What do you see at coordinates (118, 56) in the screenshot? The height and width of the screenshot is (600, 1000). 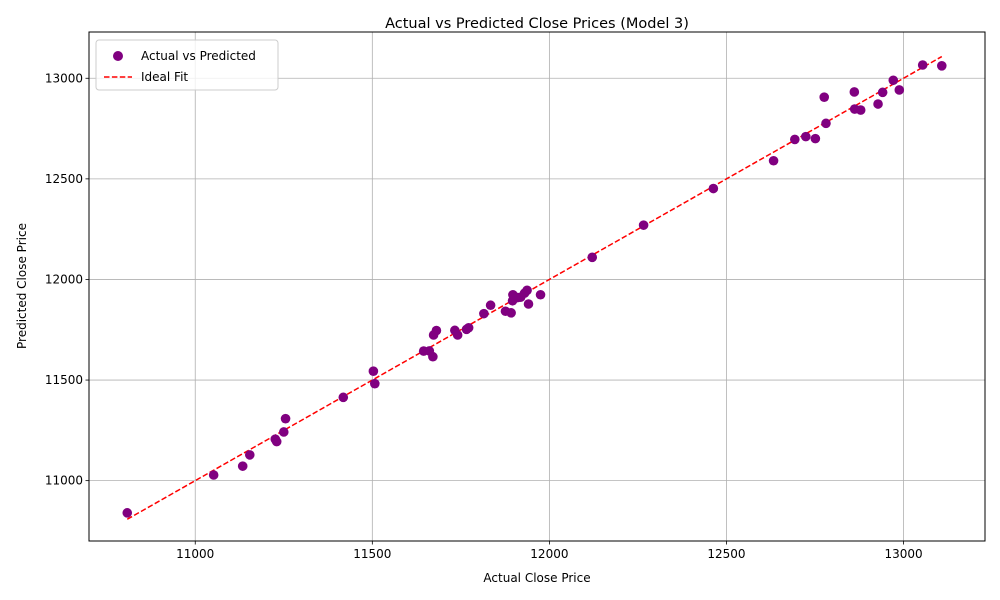 I see `legend-scatter-marker` at bounding box center [118, 56].